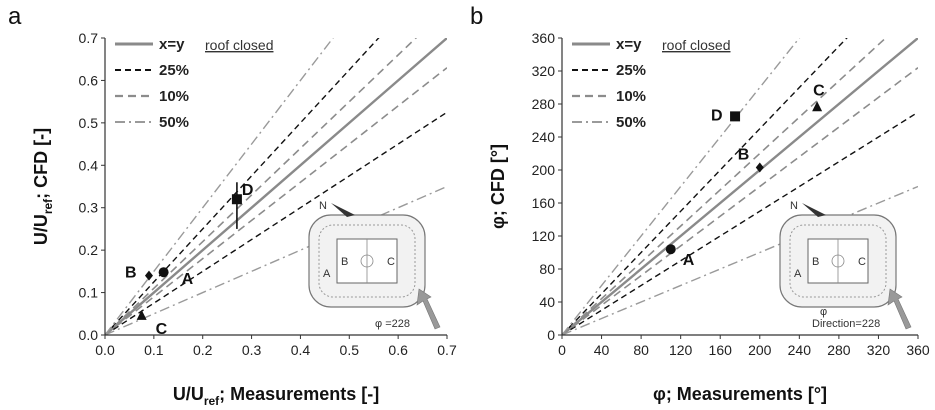  What do you see at coordinates (721, 350) in the screenshot?
I see `x-tick-label: 160` at bounding box center [721, 350].